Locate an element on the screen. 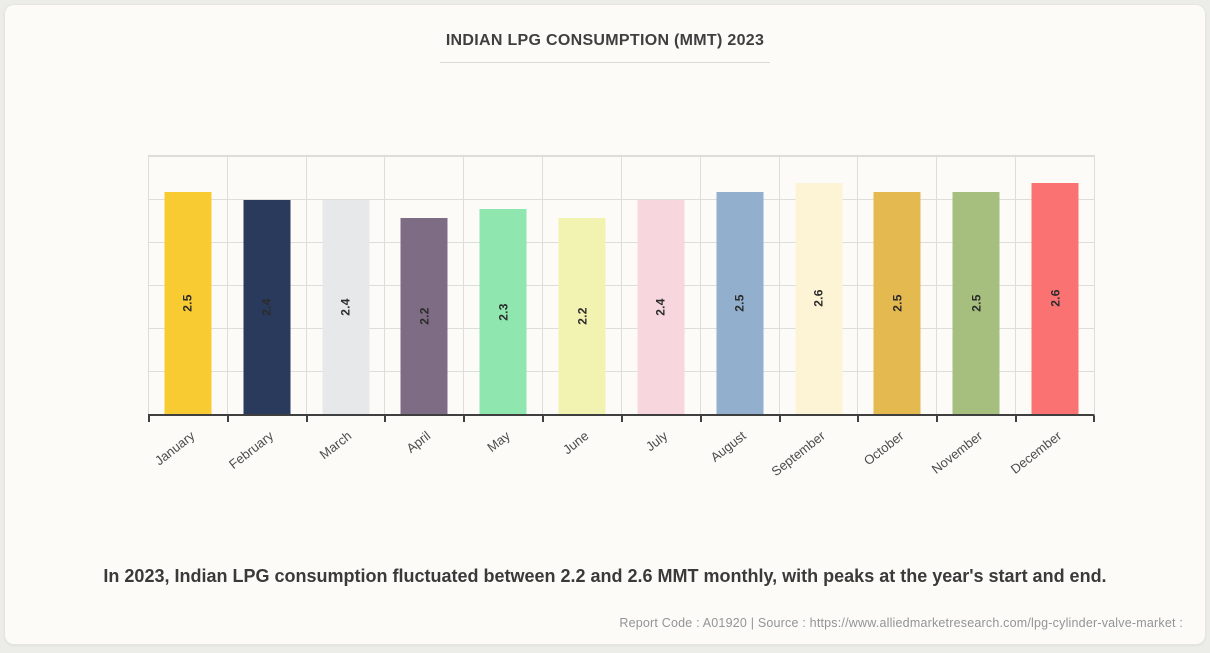  bar-august: 2.5 is located at coordinates (740, 302).